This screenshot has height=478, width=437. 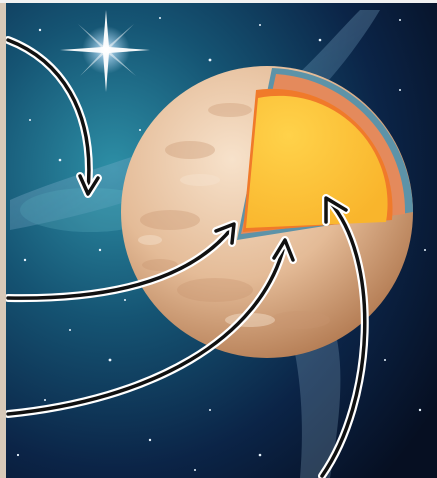 What do you see at coordinates (218, 1) in the screenshot?
I see `top-border` at bounding box center [218, 1].